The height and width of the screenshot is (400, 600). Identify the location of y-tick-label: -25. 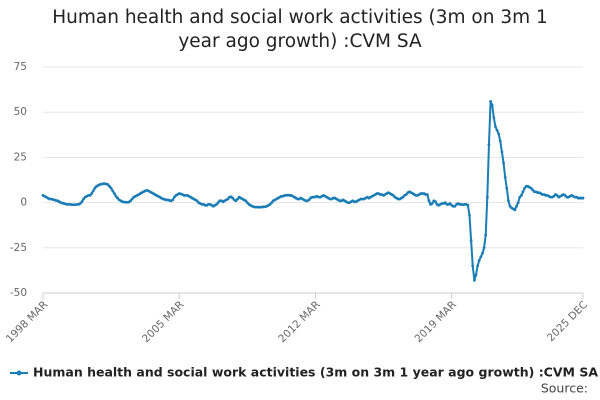
(18, 248).